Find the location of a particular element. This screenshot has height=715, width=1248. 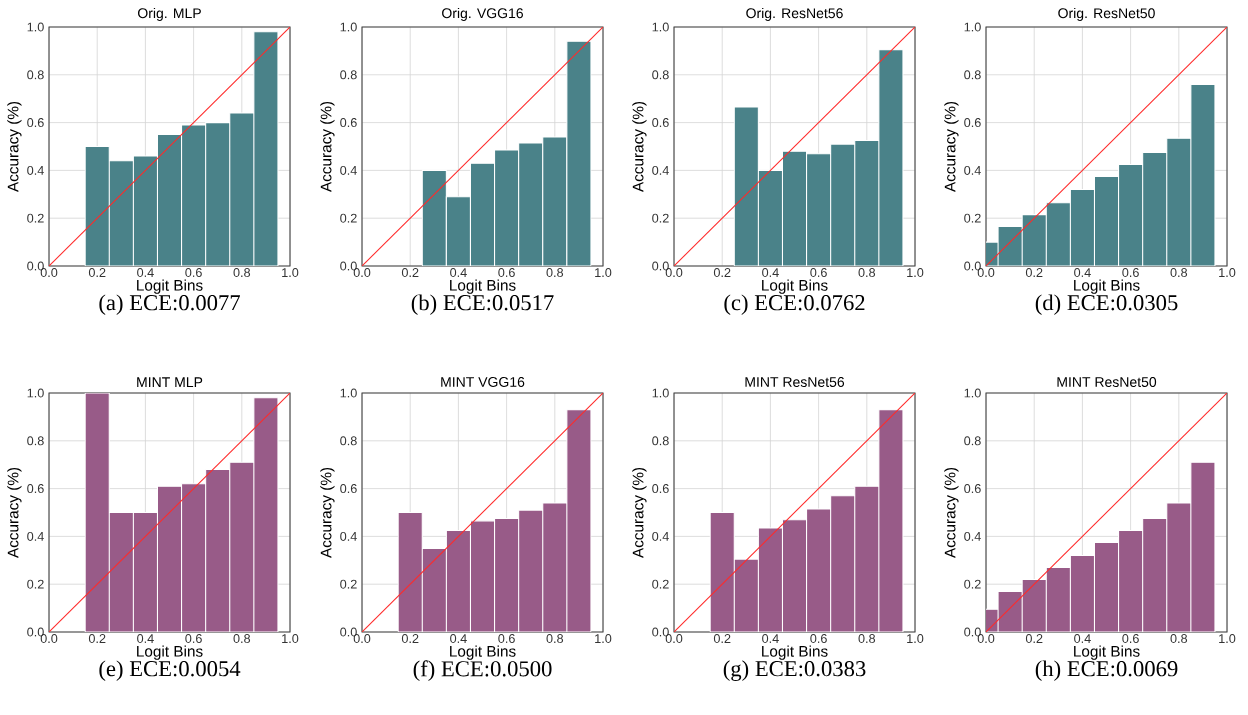

chart-title: Orig. MLP is located at coordinates (169, 14).